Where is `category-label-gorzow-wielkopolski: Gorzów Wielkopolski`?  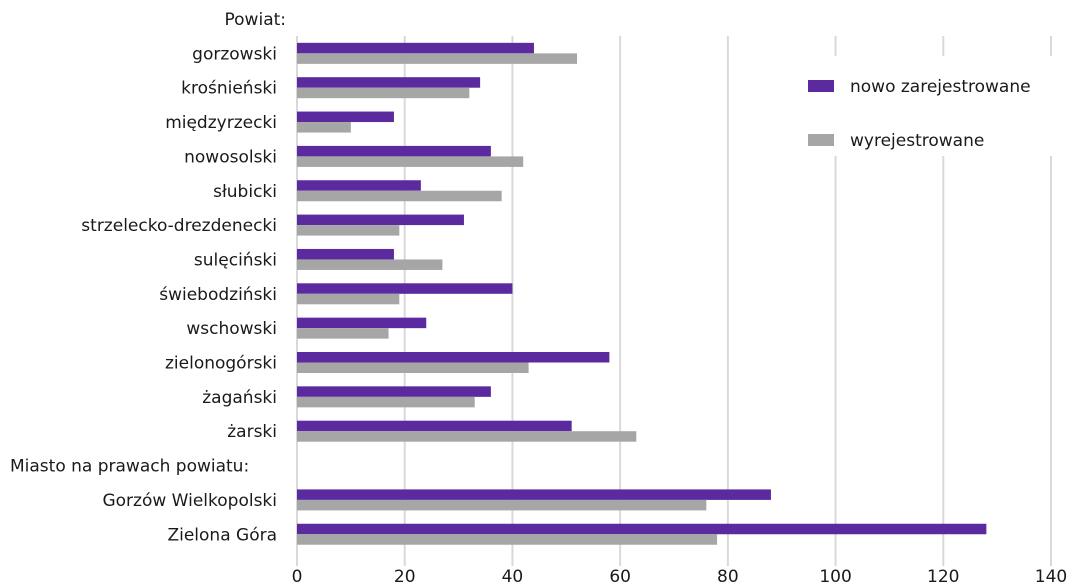 category-label-gorzow-wielkopolski: Gorzów Wielkopolski is located at coordinates (189, 501).